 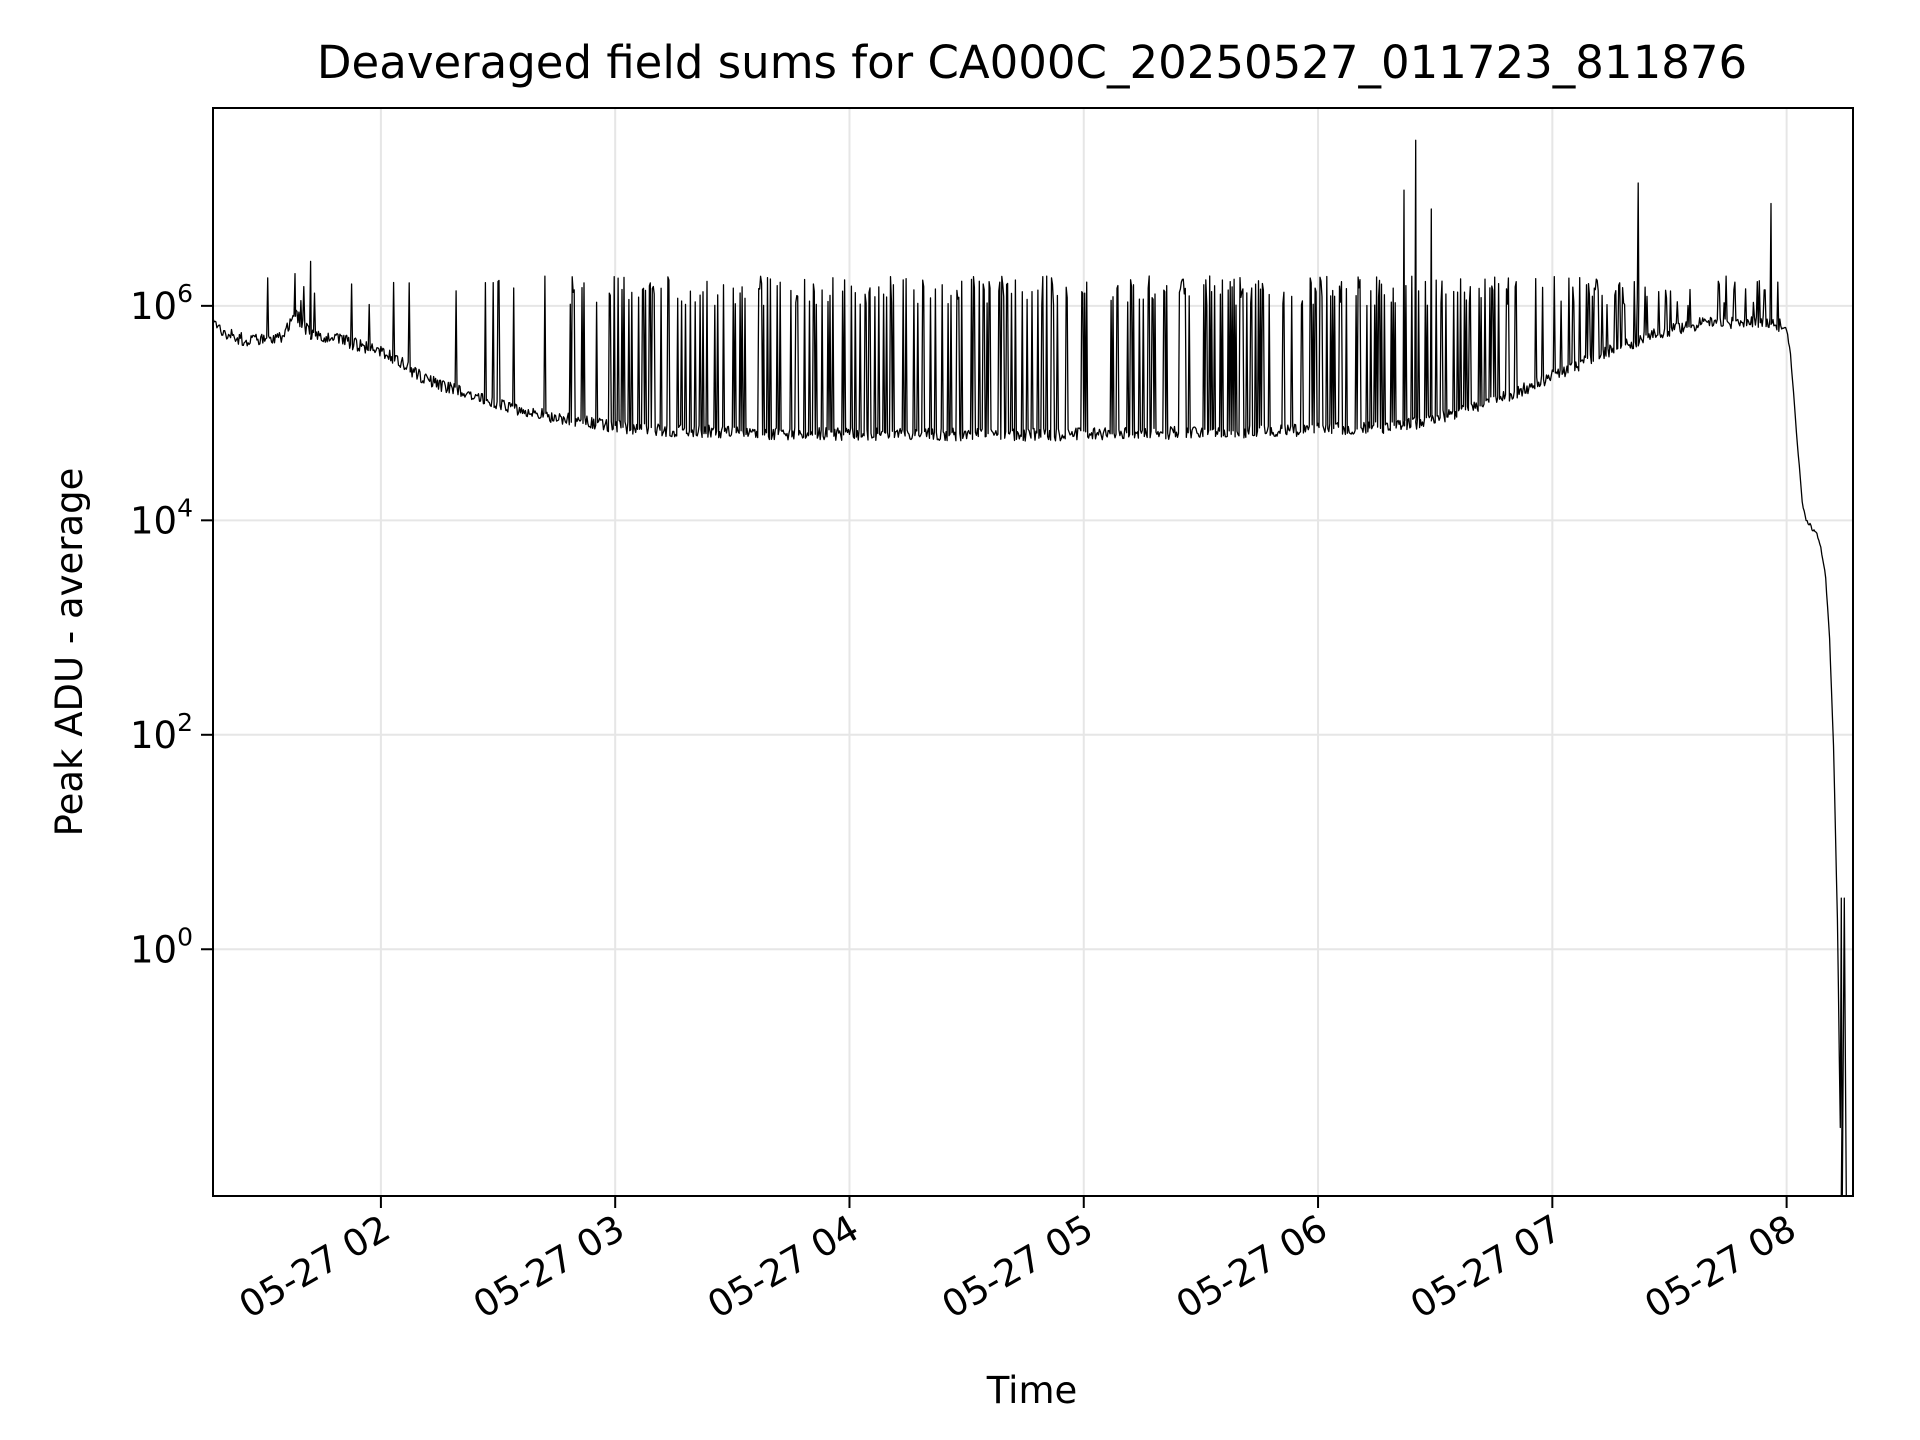 I want to click on y-tick-label: 10⁰, so click(x=161, y=946).